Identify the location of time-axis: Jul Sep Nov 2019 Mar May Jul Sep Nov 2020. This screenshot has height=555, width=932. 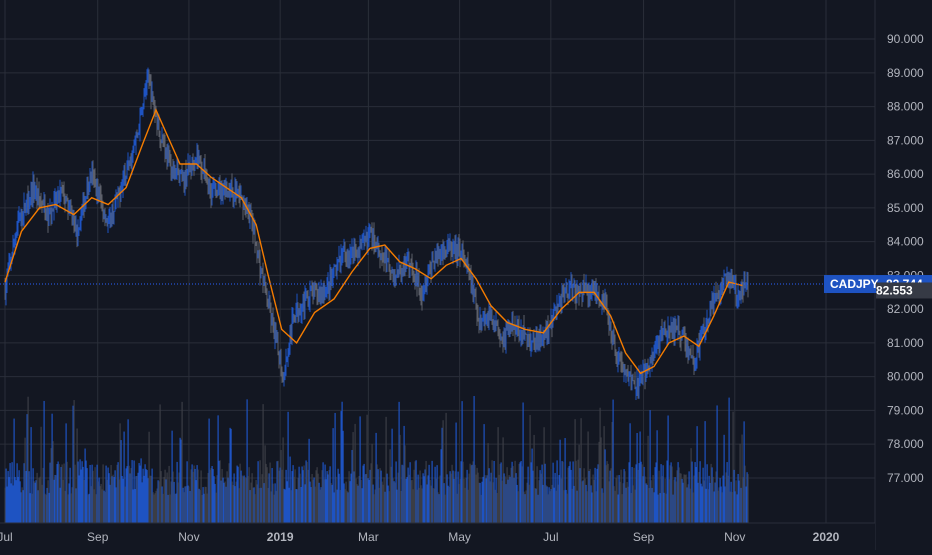
(437, 536).